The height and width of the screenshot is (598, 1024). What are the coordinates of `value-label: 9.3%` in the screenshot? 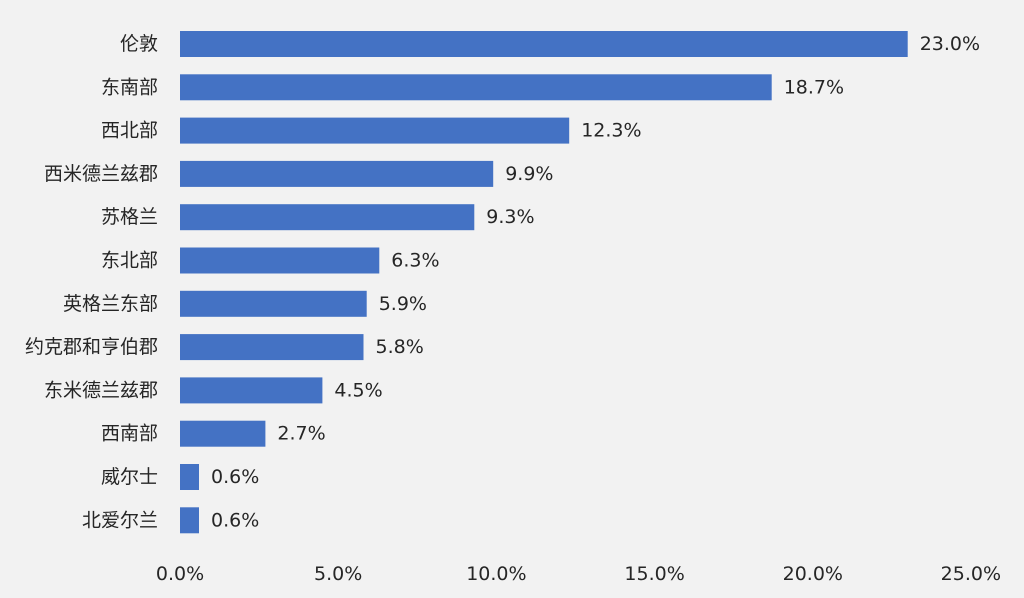 It's located at (510, 217).